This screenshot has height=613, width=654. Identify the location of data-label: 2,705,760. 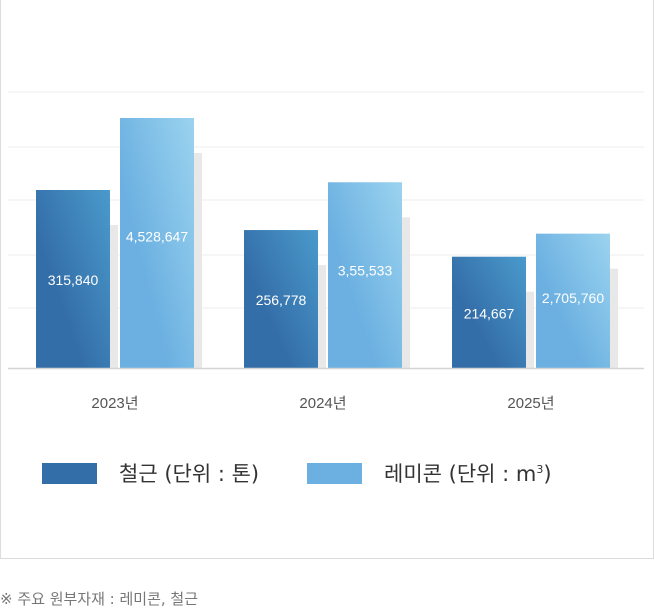
(573, 298).